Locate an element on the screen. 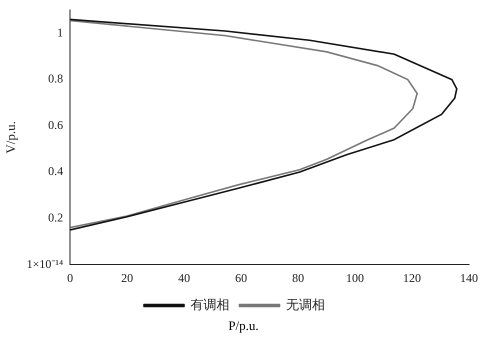 The width and height of the screenshot is (487, 343). y-tick-label: 1 is located at coordinates (60, 32).